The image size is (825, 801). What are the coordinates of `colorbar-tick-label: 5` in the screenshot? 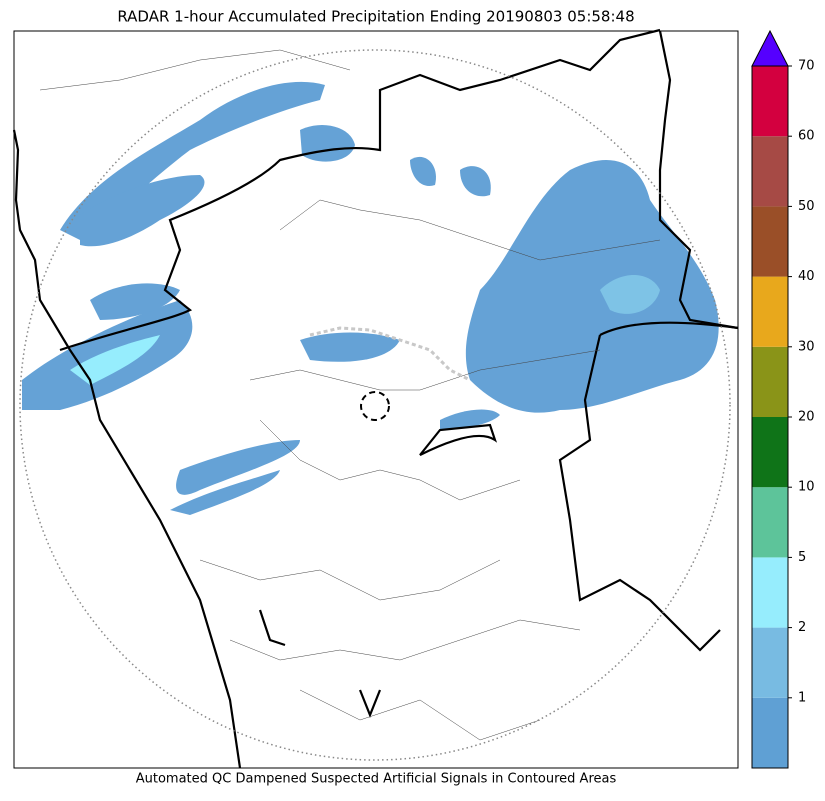 It's located at (802, 557).